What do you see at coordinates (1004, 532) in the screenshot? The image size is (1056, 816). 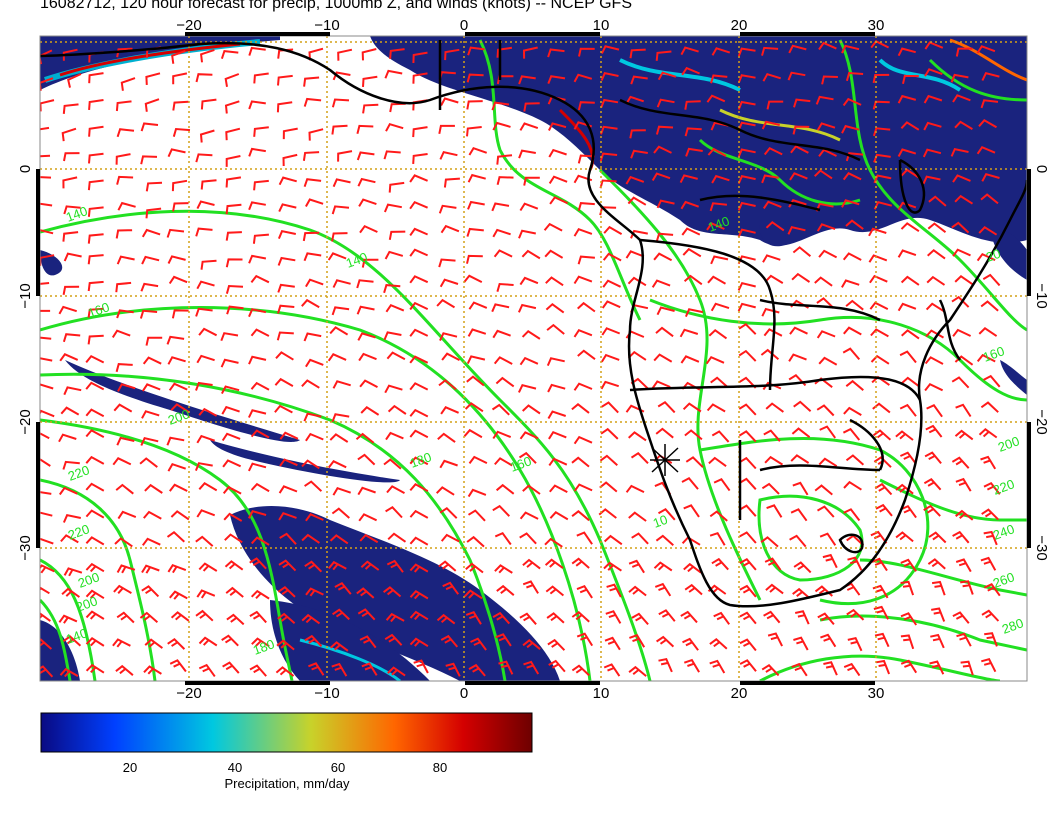 I see `contour-label: 240` at bounding box center [1004, 532].